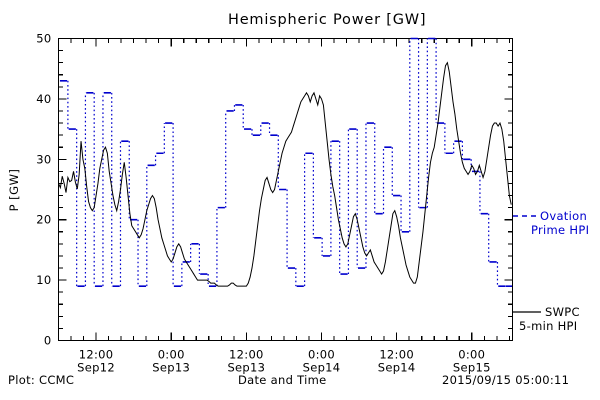 Image resolution: width=600 pixels, height=400 pixels. What do you see at coordinates (563, 216) in the screenshot?
I see `legend-ovation-label-line1: Ovation` at bounding box center [563, 216].